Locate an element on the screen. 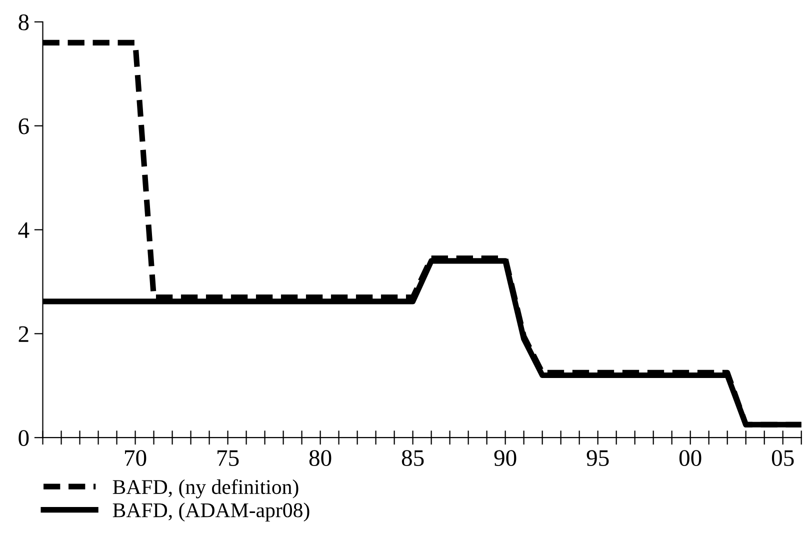  x-tick-label: 85 is located at coordinates (413, 458).